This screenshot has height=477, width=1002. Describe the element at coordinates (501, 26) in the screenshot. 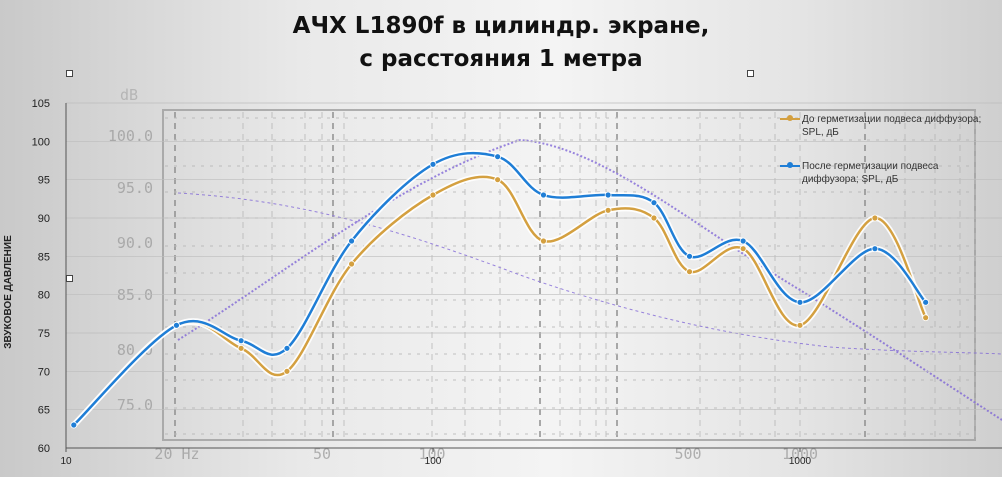

I see `chart-title-line-1: АЧХ L1890f в цилиндр. экране,` at that location.